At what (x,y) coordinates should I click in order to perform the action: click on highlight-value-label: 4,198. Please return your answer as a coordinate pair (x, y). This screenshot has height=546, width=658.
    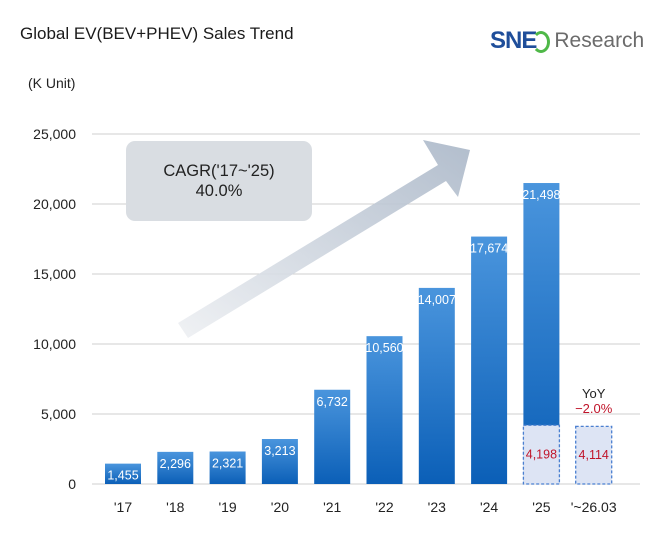
    Looking at the image, I should click on (541, 455).